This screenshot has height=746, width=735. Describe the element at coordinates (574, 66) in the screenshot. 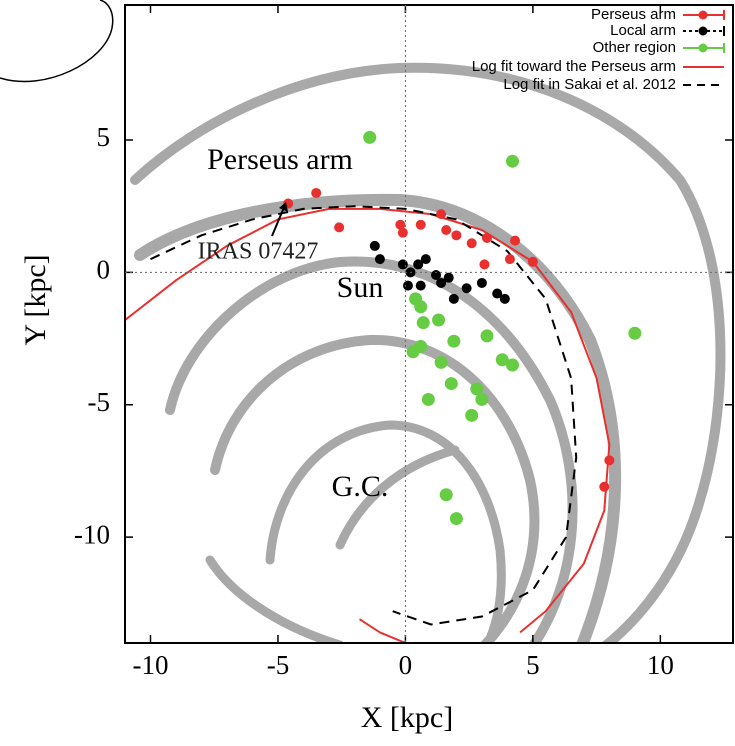

I see `legend-label: Log fit toward the Perseus arm` at that location.